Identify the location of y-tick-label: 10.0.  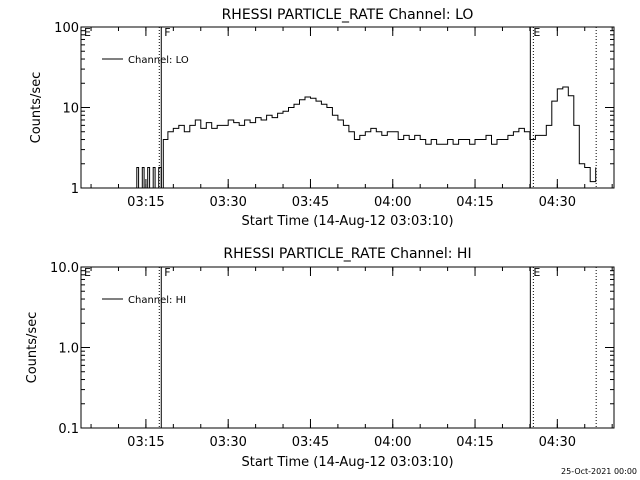
(64, 268).